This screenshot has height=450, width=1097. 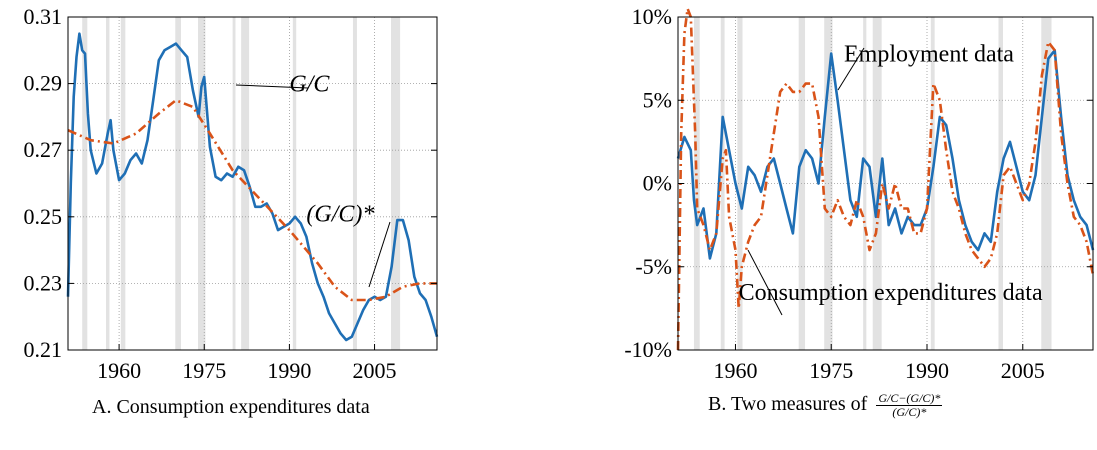 I want to click on panel-a-x-tick-label: 1975, so click(x=204, y=370).